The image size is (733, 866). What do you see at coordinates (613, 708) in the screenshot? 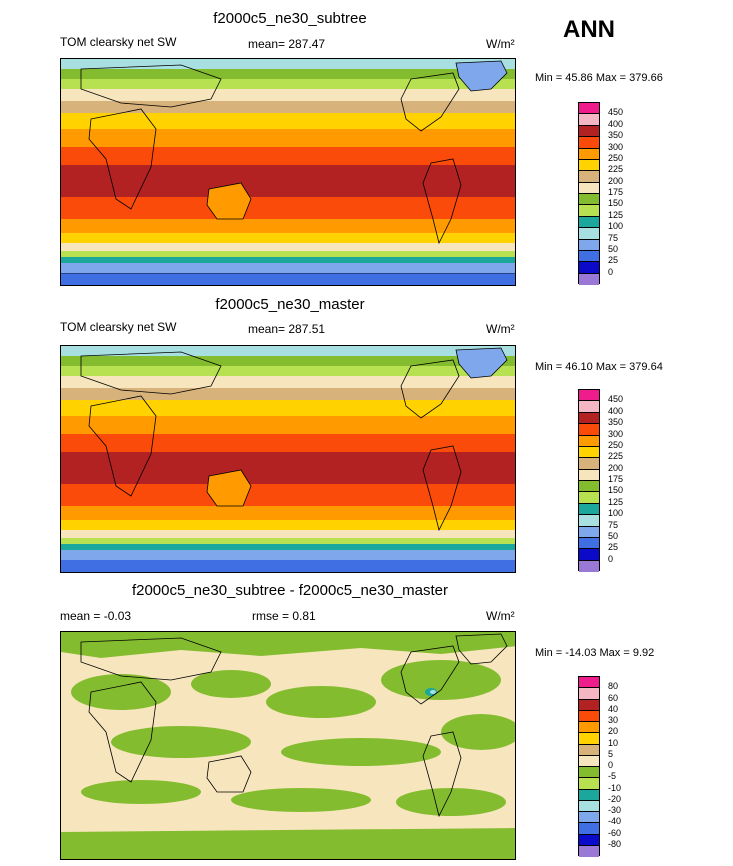
I see `colorbar-level-label: 40` at bounding box center [613, 708].